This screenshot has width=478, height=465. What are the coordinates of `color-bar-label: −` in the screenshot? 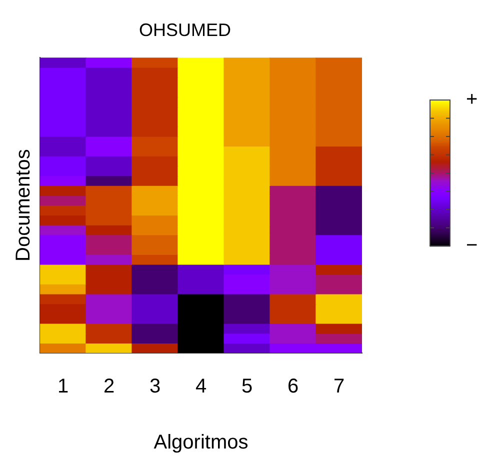 It's located at (472, 245).